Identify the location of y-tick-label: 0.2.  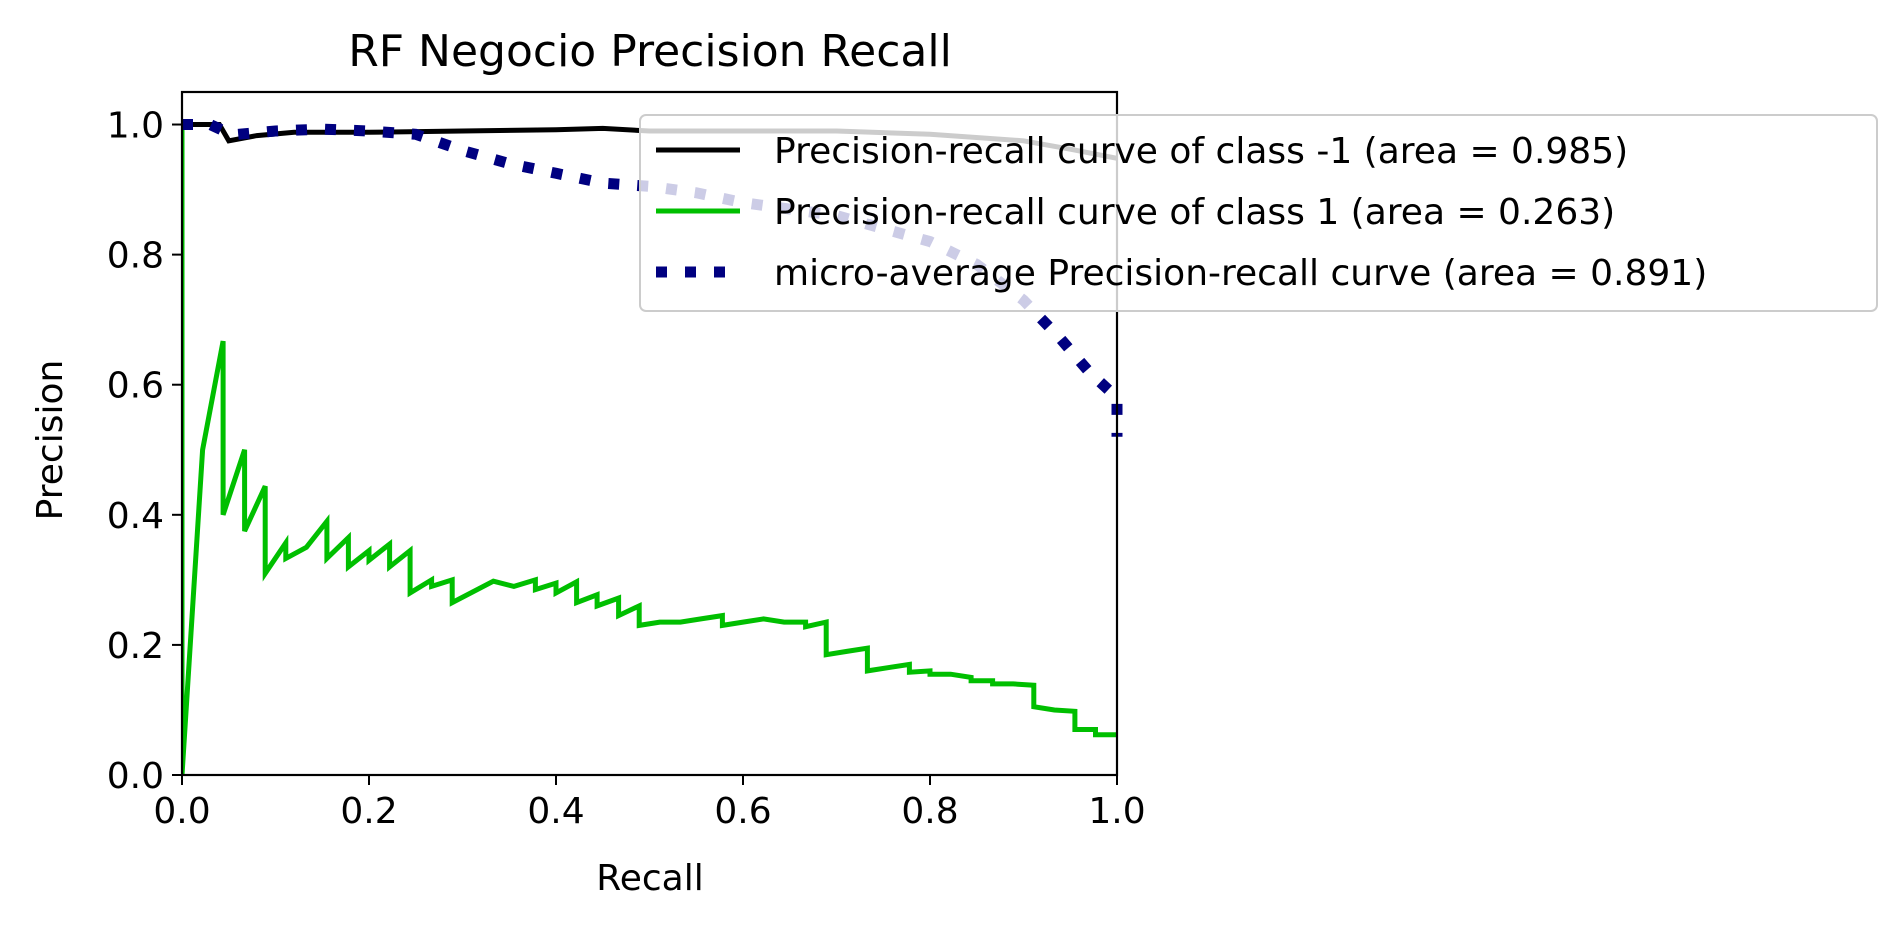
(135, 646).